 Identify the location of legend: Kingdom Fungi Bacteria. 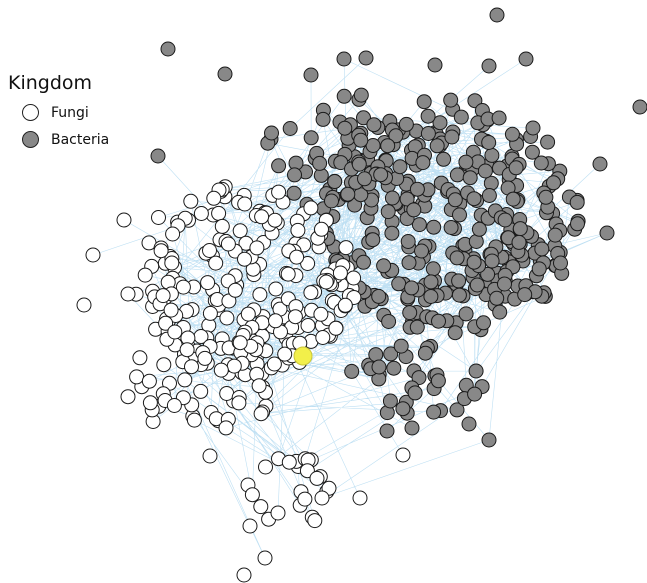
(58, 110).